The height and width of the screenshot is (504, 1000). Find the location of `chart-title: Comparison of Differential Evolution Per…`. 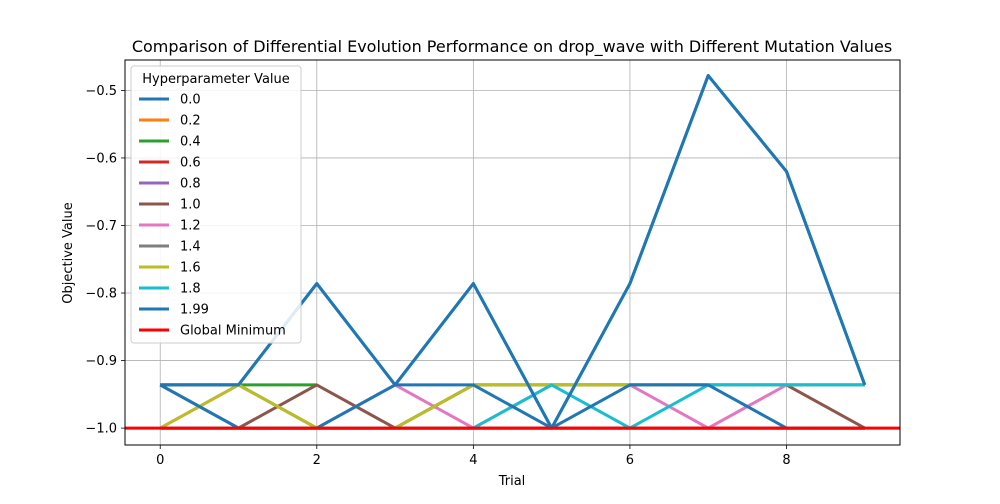

chart-title: Comparison of Differential Evolution Per… is located at coordinates (512, 47).